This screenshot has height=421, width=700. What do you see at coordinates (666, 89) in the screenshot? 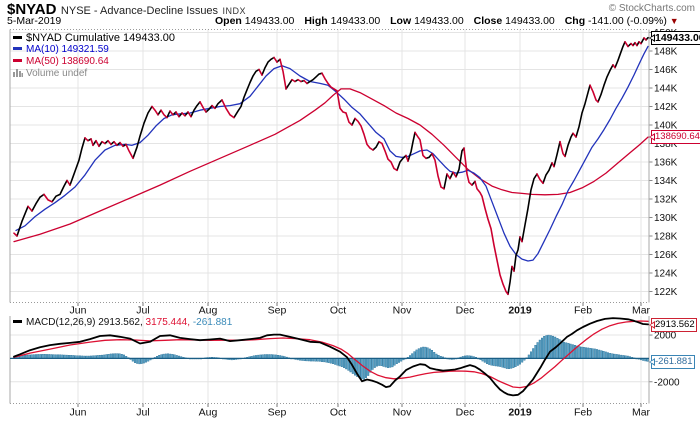
I see `main-y-tick-label: 144K` at bounding box center [666, 89].